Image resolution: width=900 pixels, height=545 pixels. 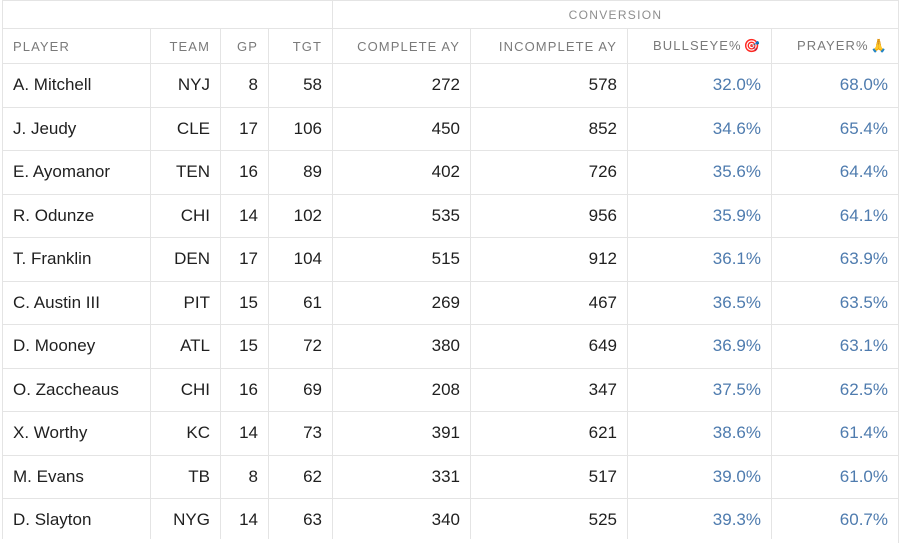 What do you see at coordinates (835, 259) in the screenshot?
I see `prayer-pct-cell: 63.9%` at bounding box center [835, 259].